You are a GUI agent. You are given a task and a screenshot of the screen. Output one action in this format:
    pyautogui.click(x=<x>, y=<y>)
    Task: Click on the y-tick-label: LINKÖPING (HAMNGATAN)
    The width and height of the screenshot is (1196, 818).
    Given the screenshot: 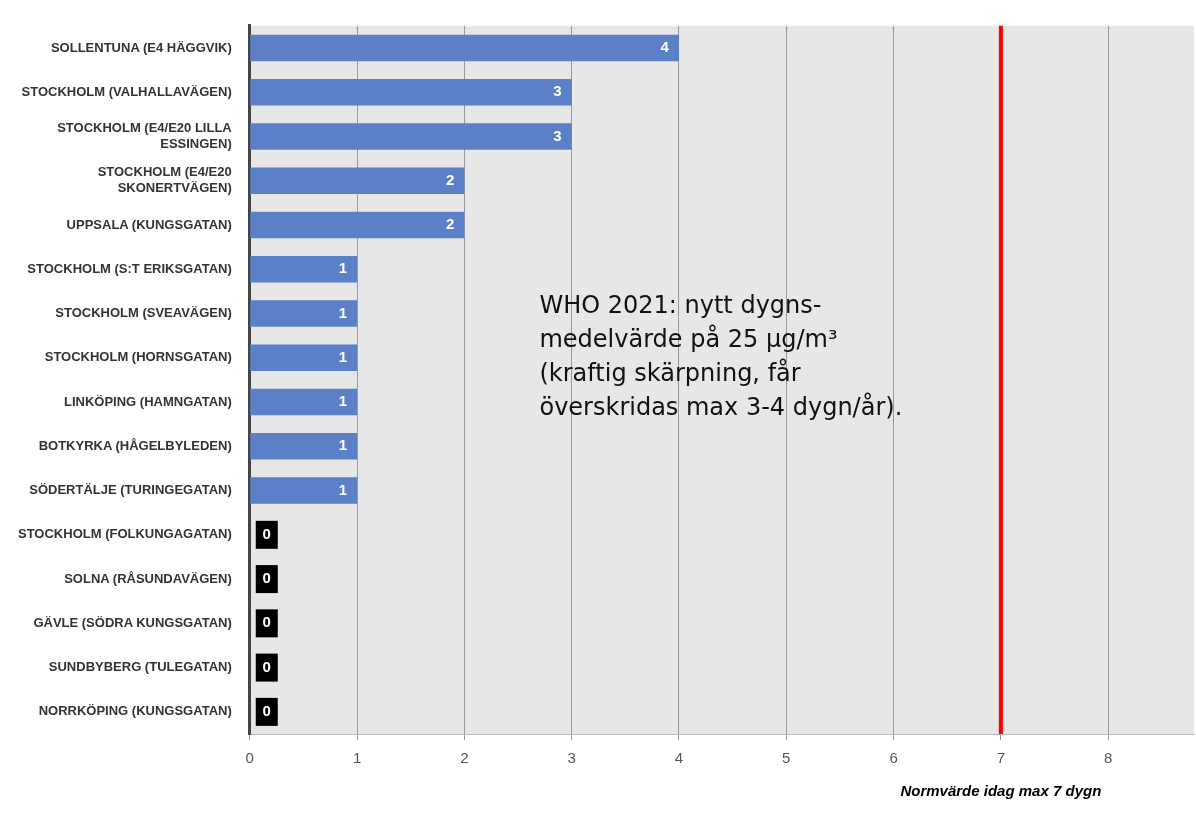 What is the action you would take?
    pyautogui.click(x=147, y=401)
    